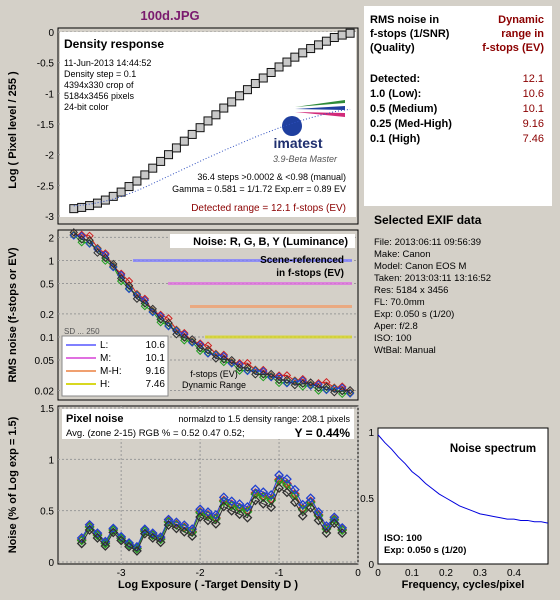  I want to click on scene-ref-line-2: in f-stops (EV), so click(310, 273).